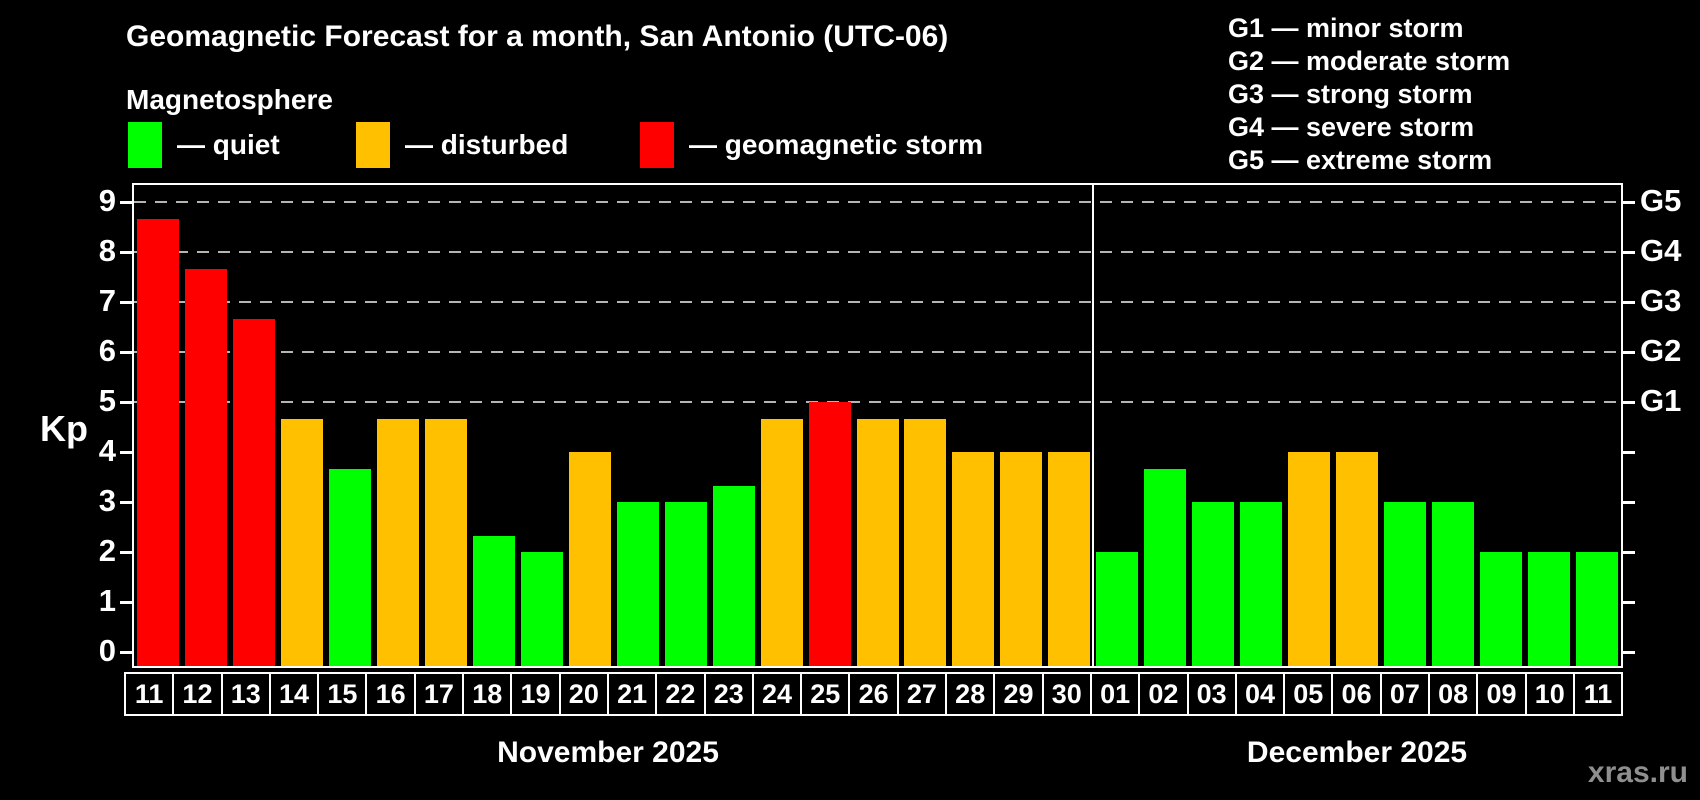 This screenshot has width=1700, height=800. Describe the element at coordinates (488, 694) in the screenshot. I see `day-cell-18: 18` at that location.